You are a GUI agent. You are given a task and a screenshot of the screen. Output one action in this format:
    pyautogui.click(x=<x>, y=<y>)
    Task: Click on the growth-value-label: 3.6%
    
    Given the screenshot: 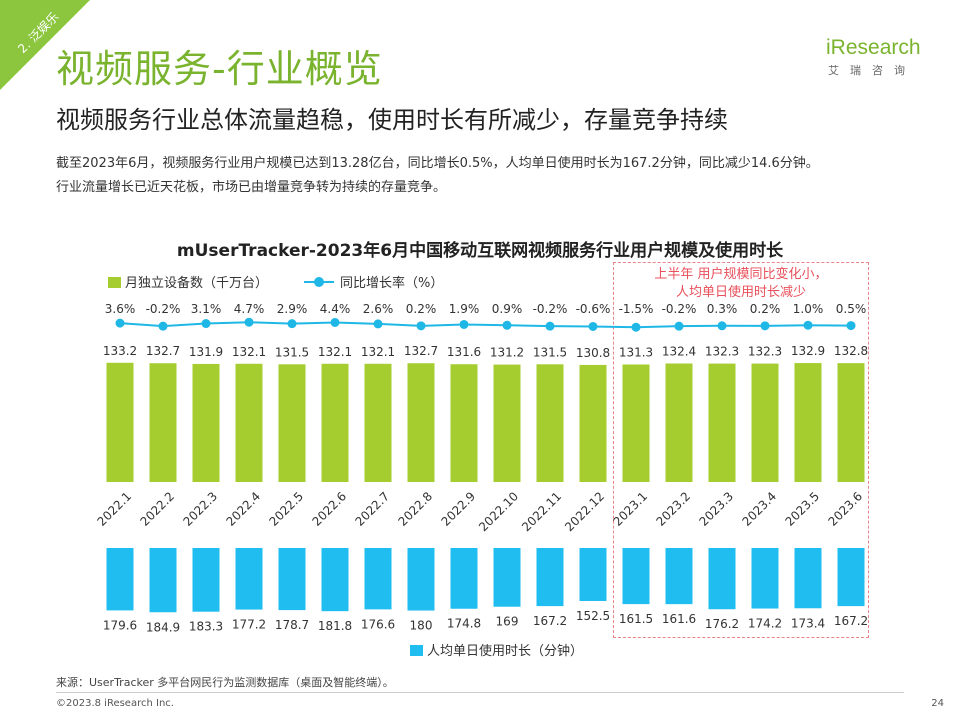 What is the action you would take?
    pyautogui.click(x=120, y=309)
    